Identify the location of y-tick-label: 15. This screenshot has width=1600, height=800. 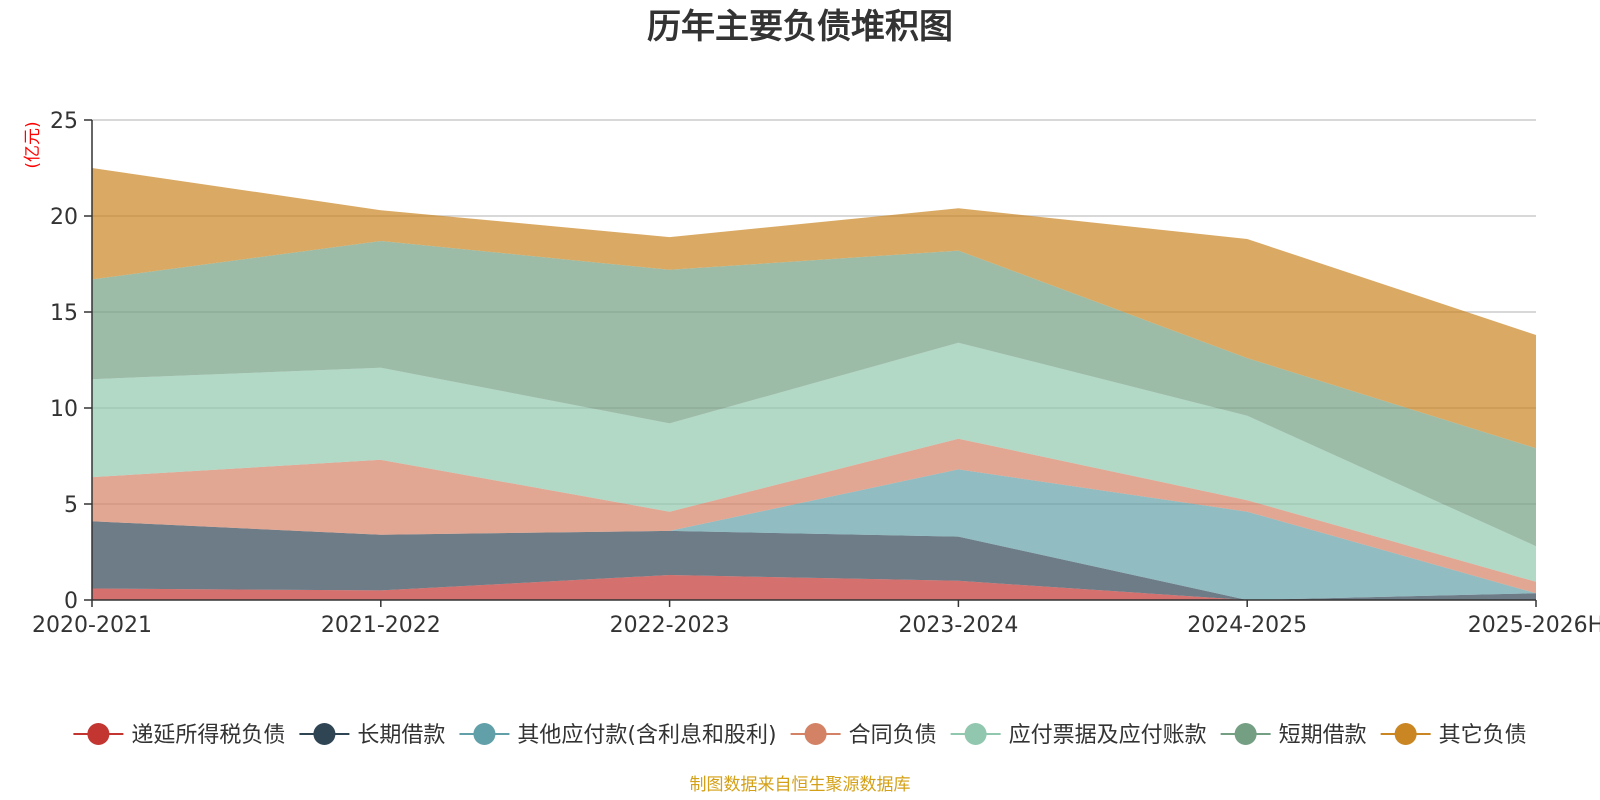
(64, 313).